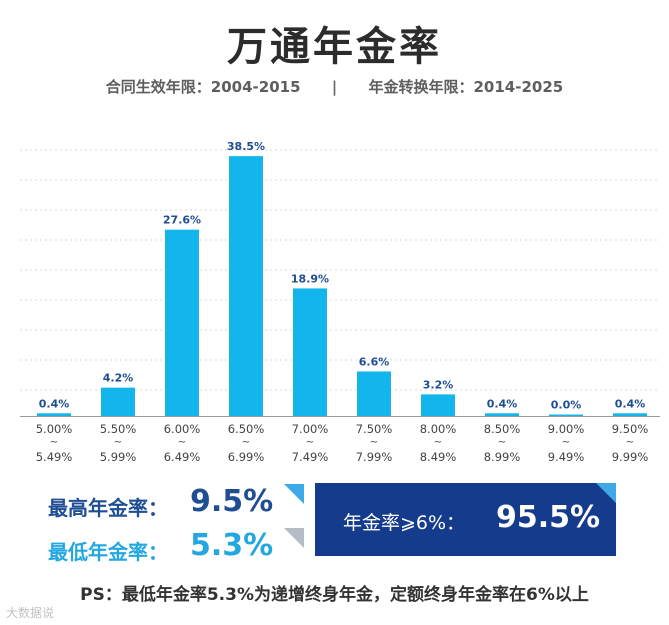  What do you see at coordinates (334, 47) in the screenshot?
I see `chart-title: 万通年金率` at bounding box center [334, 47].